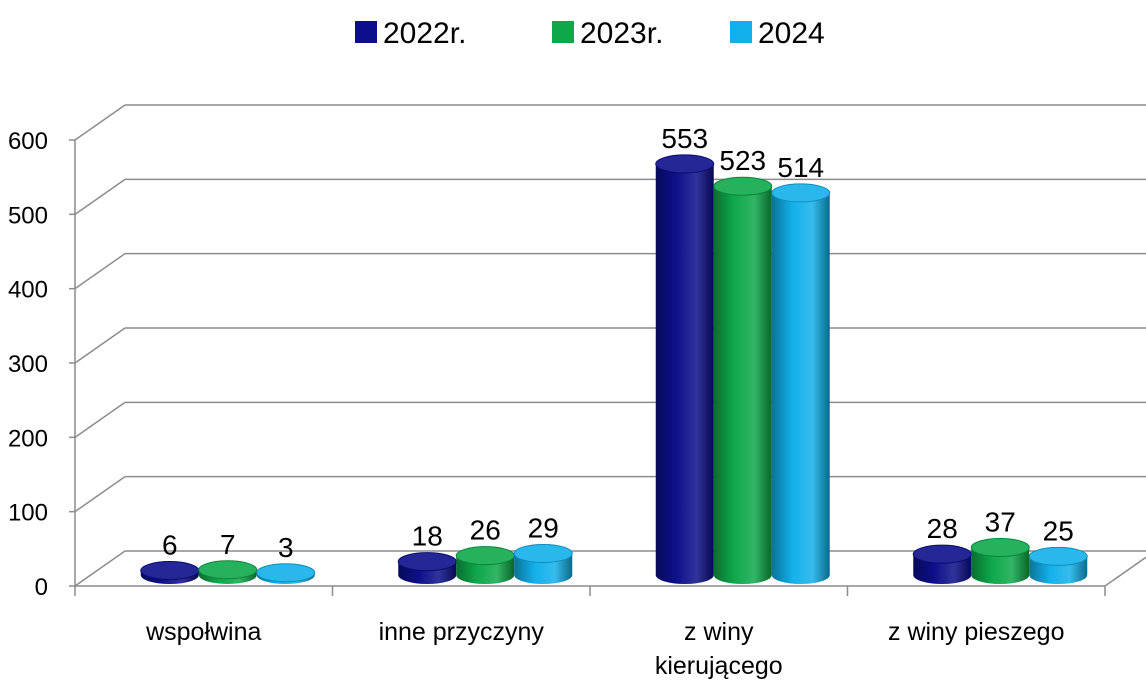 This screenshot has width=1146, height=682. I want to click on y-tick-label: 400, so click(28, 290).